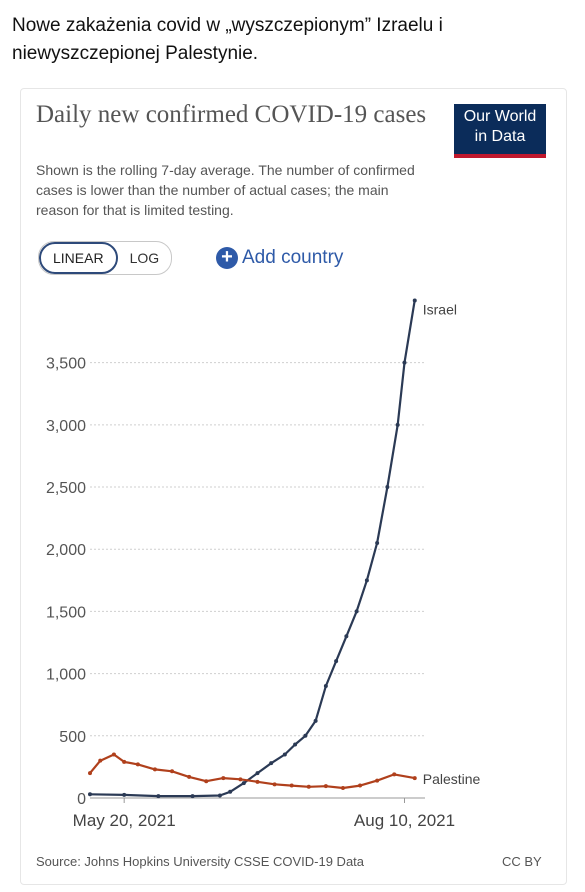 The image size is (585, 892). Describe the element at coordinates (404, 820) in the screenshot. I see `x-tick-label: Aug 10, 2021` at that location.